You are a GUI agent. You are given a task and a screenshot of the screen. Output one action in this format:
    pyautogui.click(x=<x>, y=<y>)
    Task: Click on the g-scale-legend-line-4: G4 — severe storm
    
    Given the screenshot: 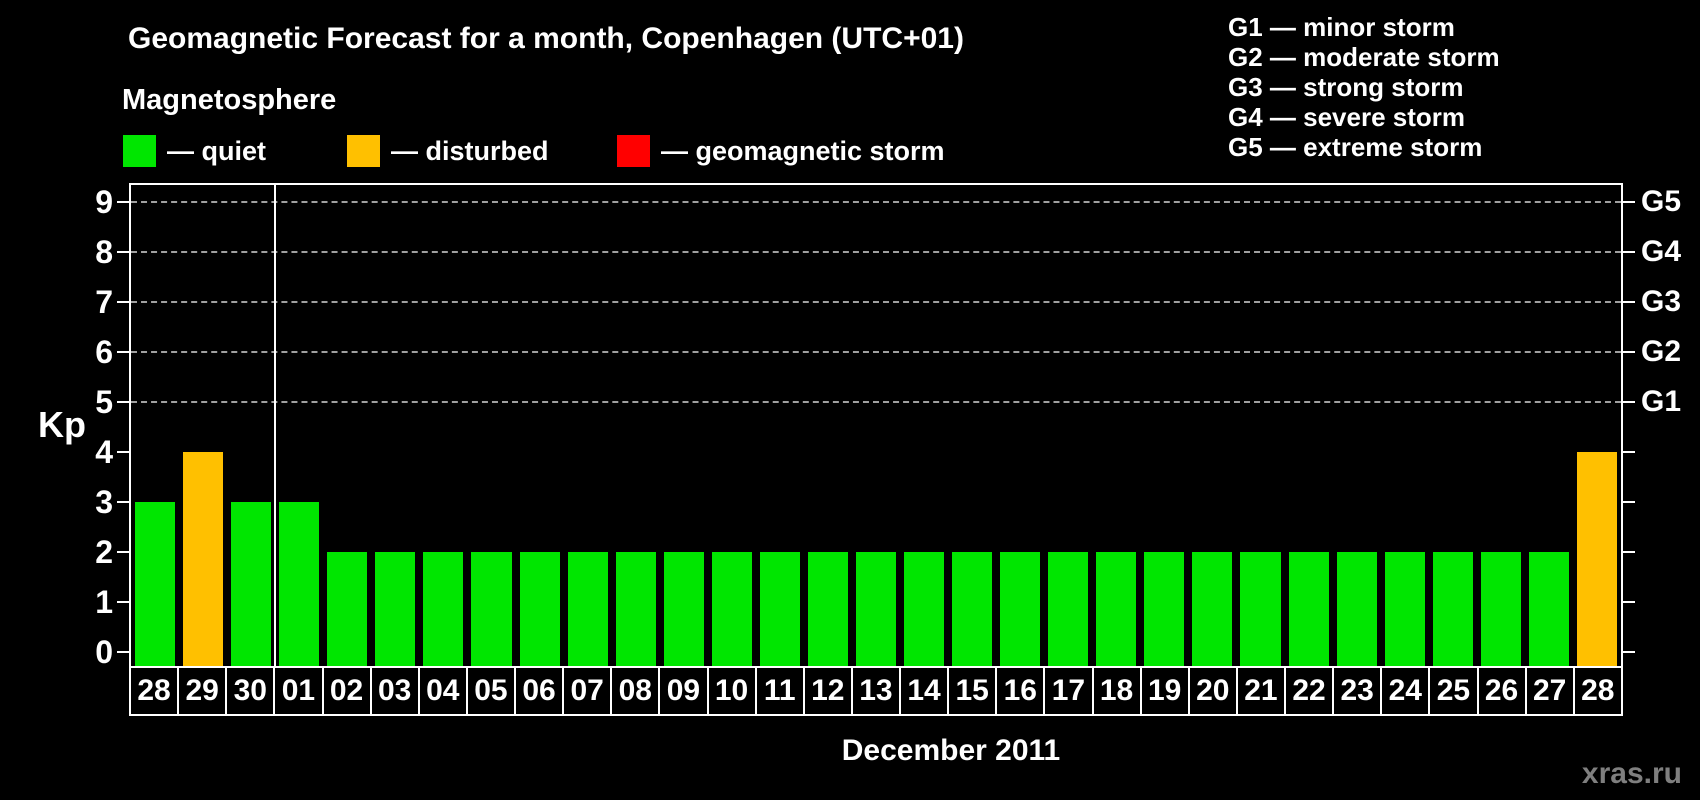 What is the action you would take?
    pyautogui.click(x=1347, y=117)
    